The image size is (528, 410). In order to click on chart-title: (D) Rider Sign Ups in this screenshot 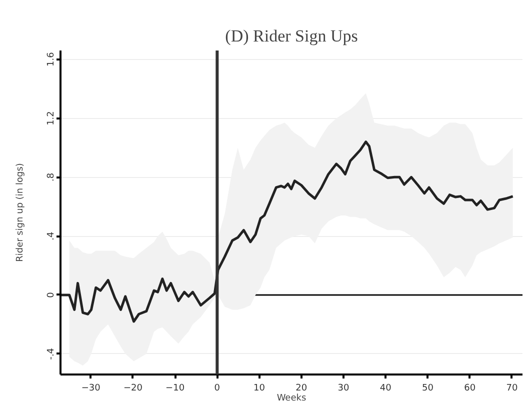, I will do `click(291, 36)`.